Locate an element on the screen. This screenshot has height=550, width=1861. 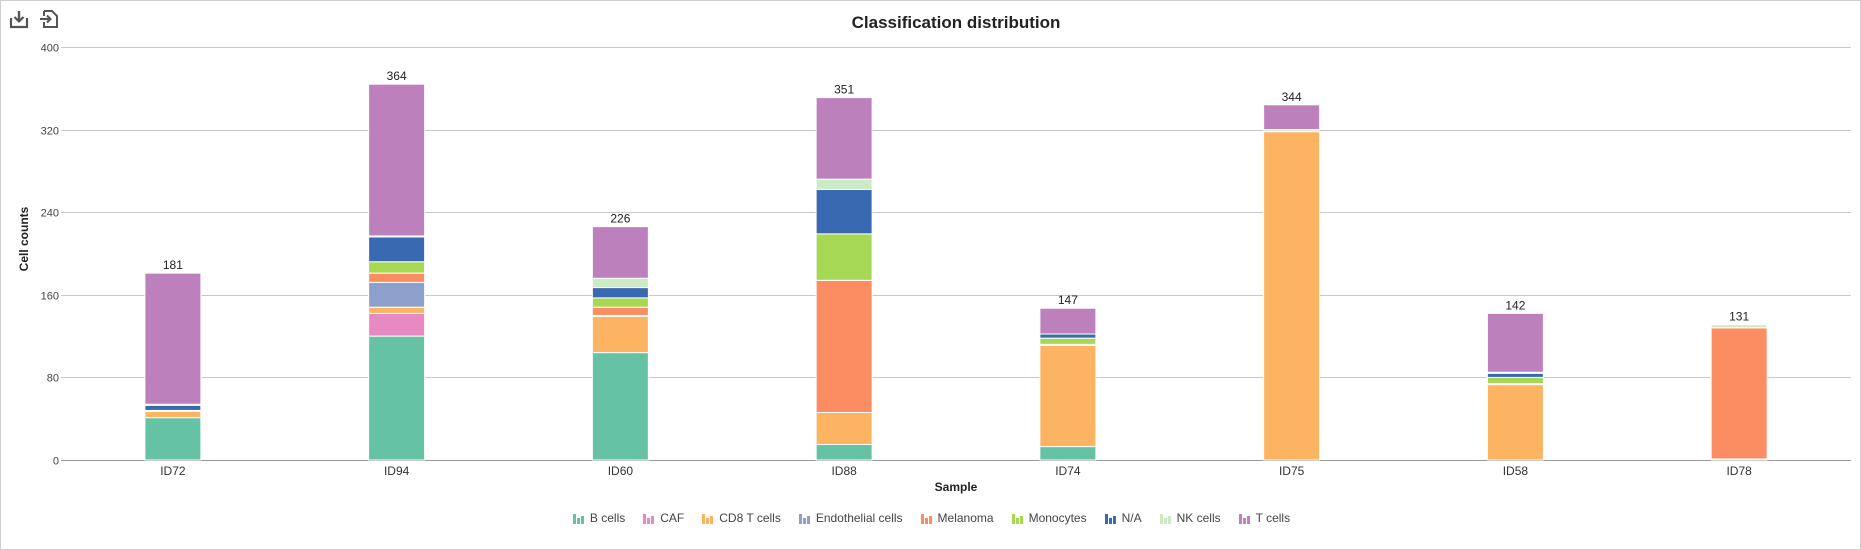
legend-label: Monocytes is located at coordinates (1057, 518).